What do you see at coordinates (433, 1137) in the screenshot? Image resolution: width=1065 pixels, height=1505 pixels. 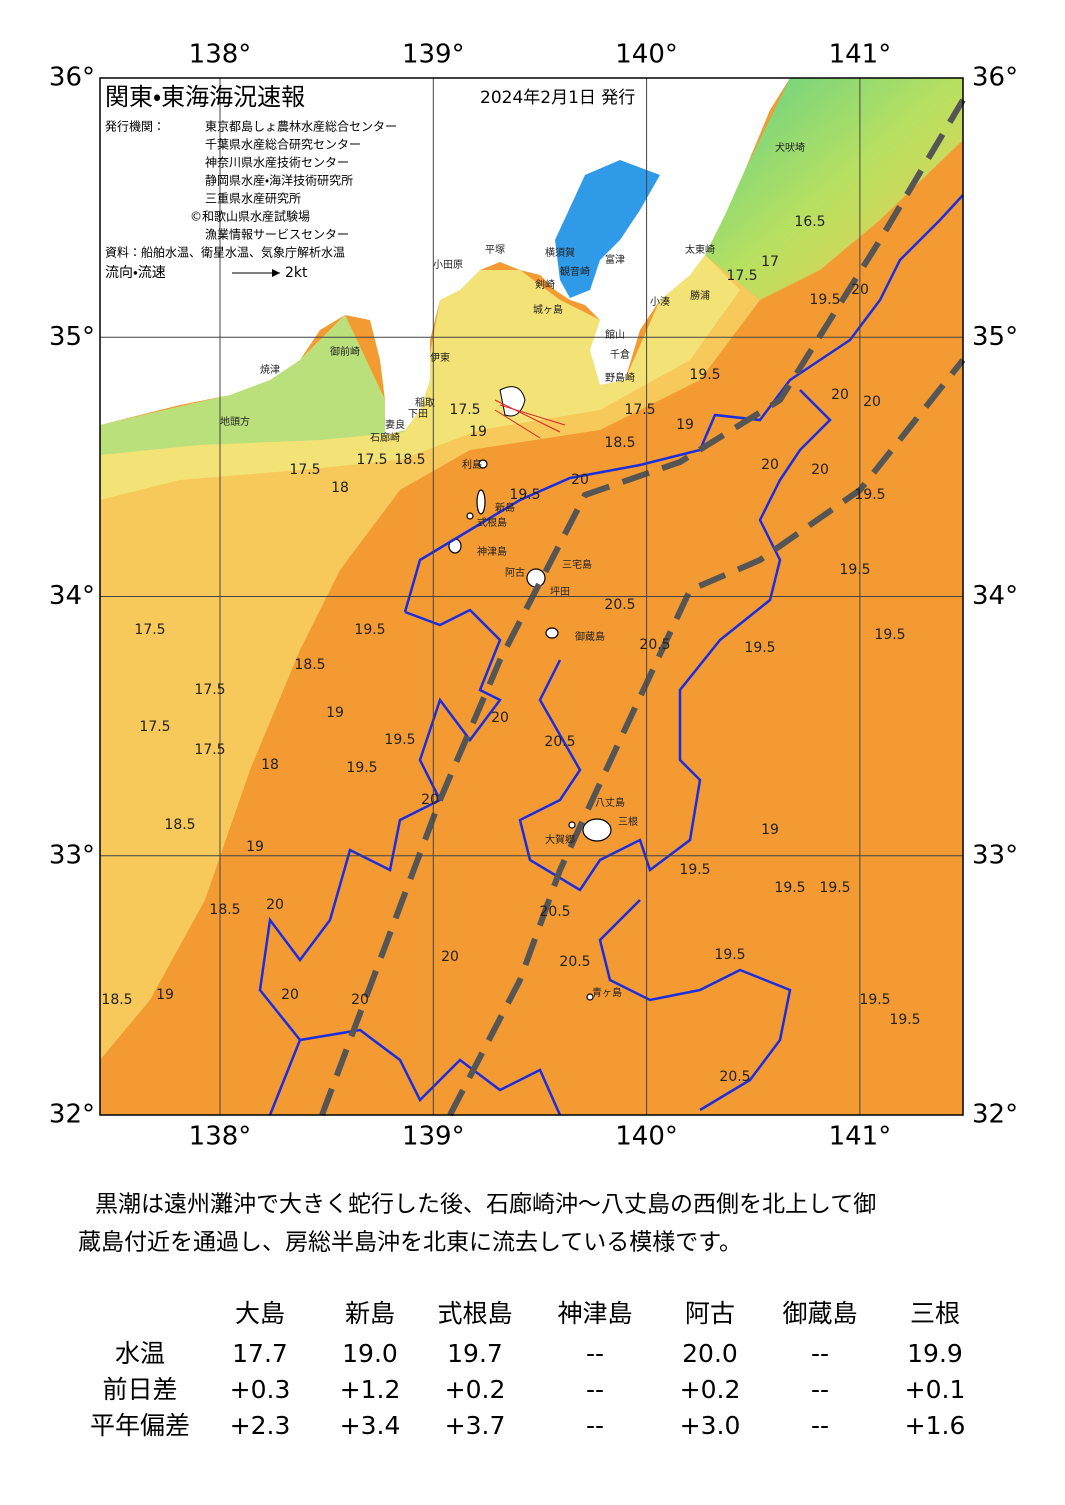 I see `lon-label: 139°` at bounding box center [433, 1137].